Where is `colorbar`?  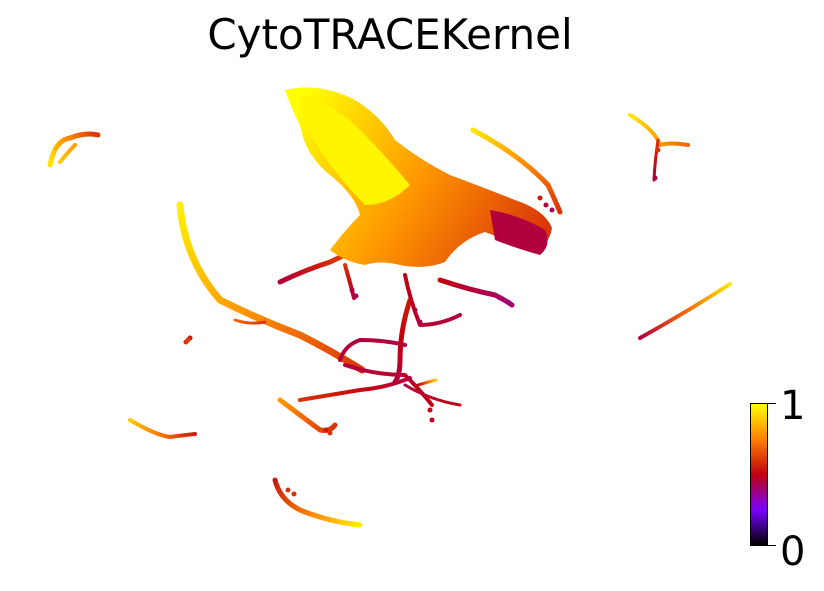
colorbar is located at coordinates (759, 474).